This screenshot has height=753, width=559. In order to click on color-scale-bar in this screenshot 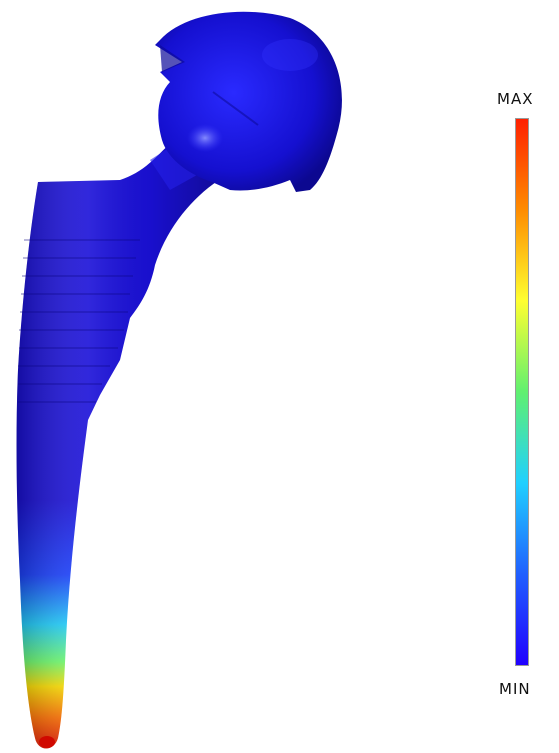, I will do `click(522, 392)`.